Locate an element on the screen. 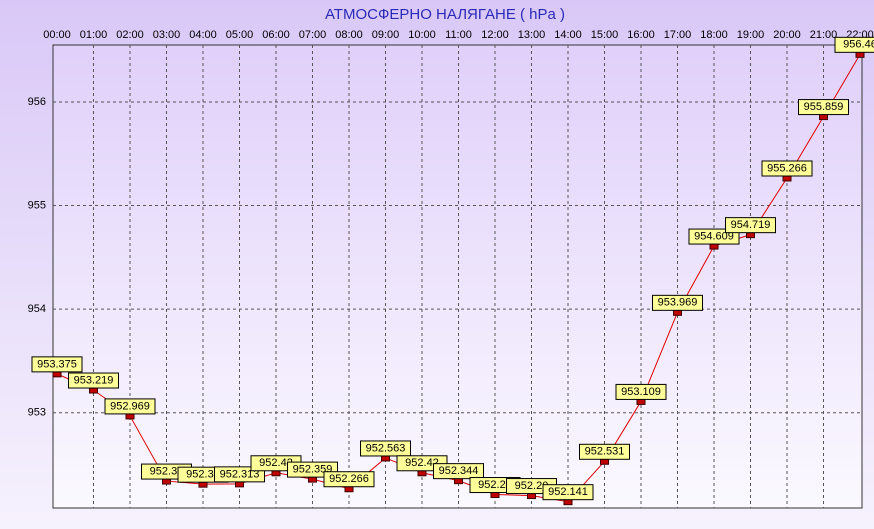 The height and width of the screenshot is (529, 874). x-tick-label: 15:00 is located at coordinates (605, 35).